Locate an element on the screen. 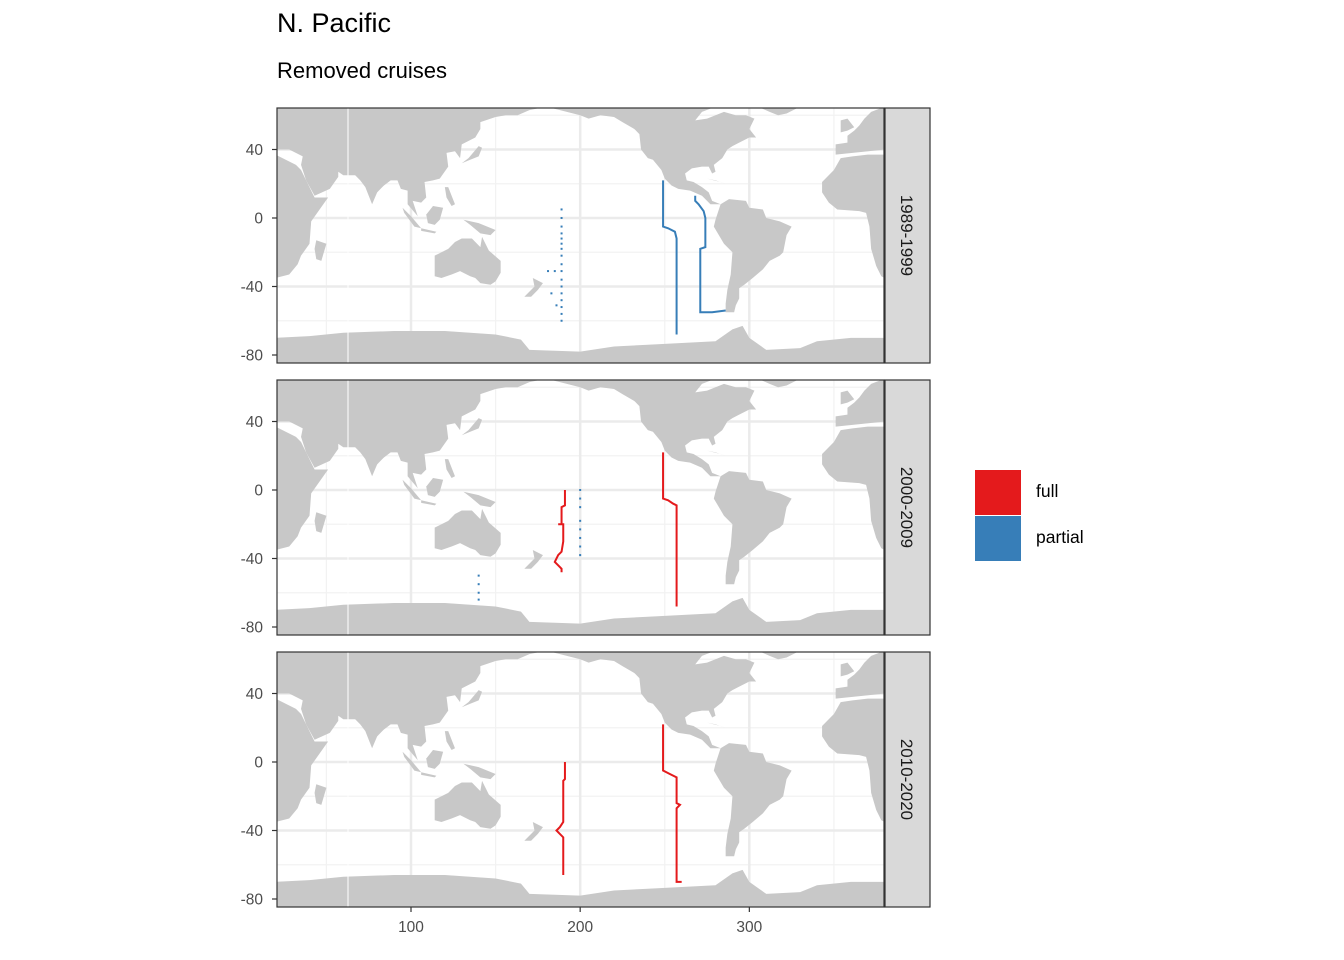  legend-key-partial is located at coordinates (998, 538).